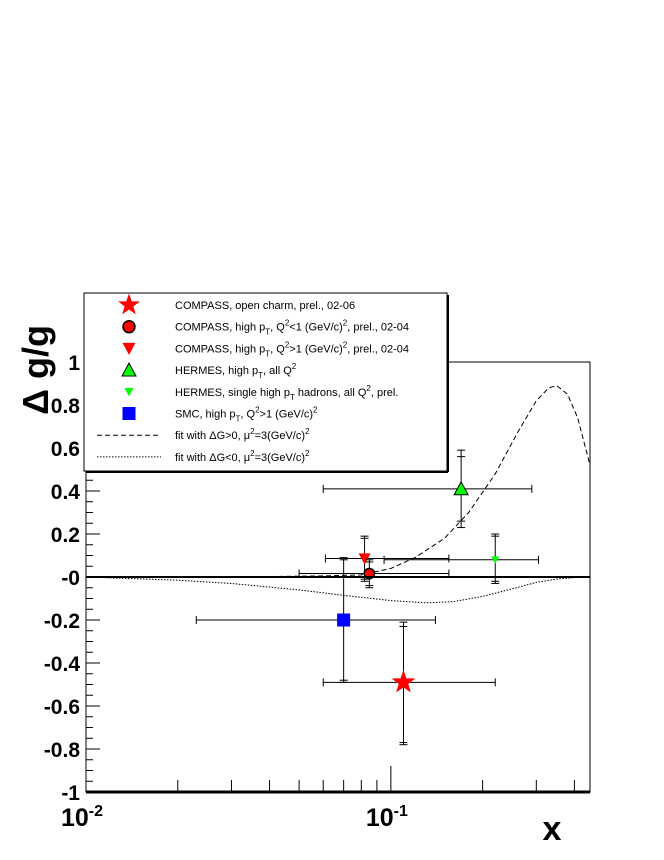  Describe the element at coordinates (242, 434) in the screenshot. I see `legend-label: fit with ΔG>0, μ2=3(GeV/c)2` at that location.